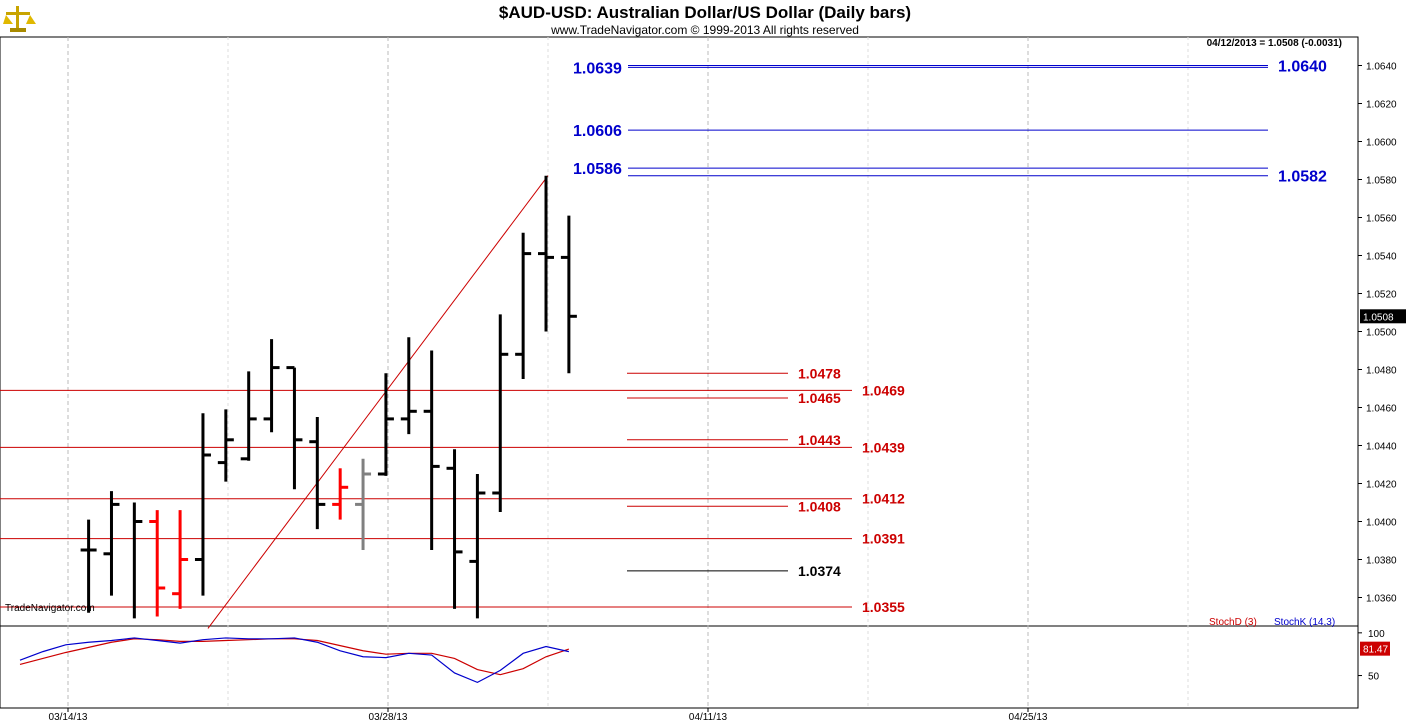  I want to click on price-tick-label: 1.0500, so click(1381, 333).